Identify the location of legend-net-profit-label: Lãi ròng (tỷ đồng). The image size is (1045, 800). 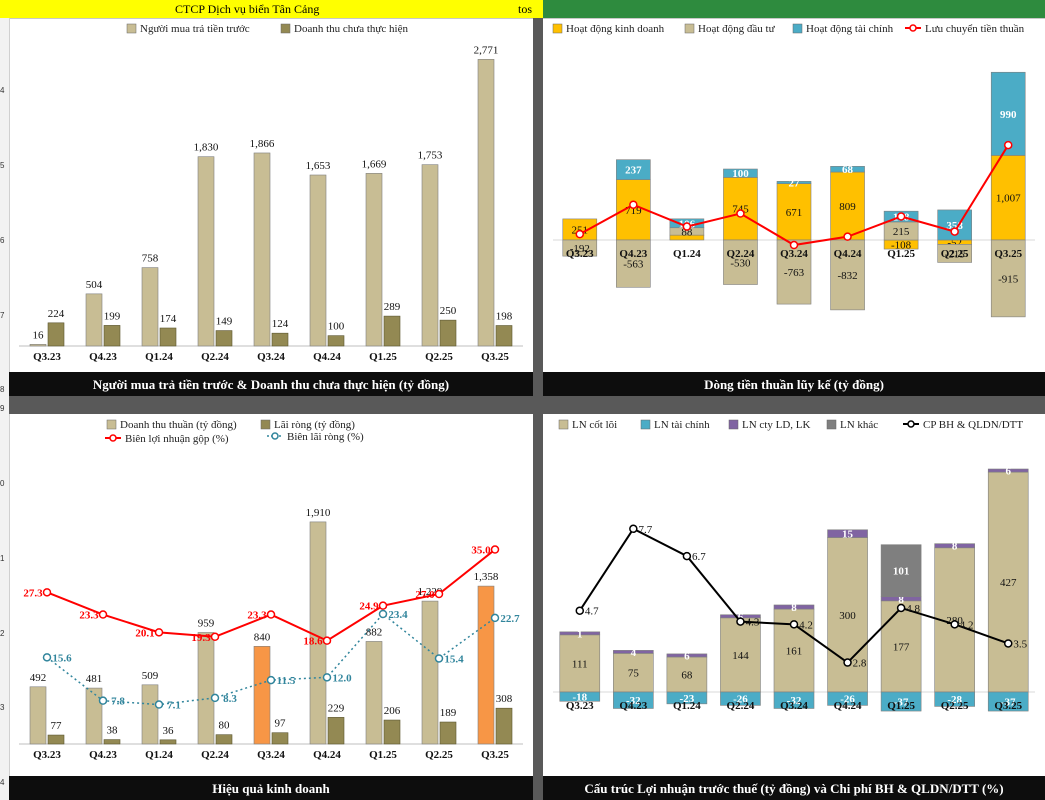
(314, 425).